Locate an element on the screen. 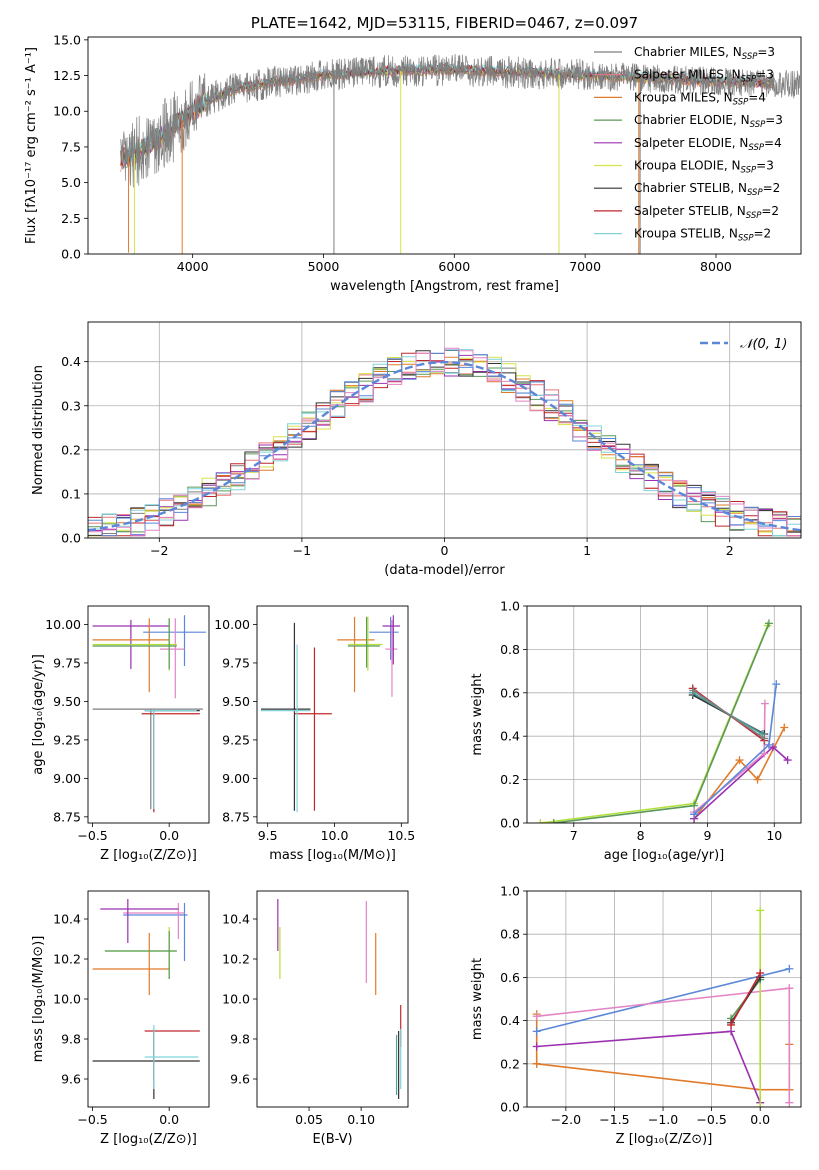  x-tick-label: 8000 is located at coordinates (716, 266).